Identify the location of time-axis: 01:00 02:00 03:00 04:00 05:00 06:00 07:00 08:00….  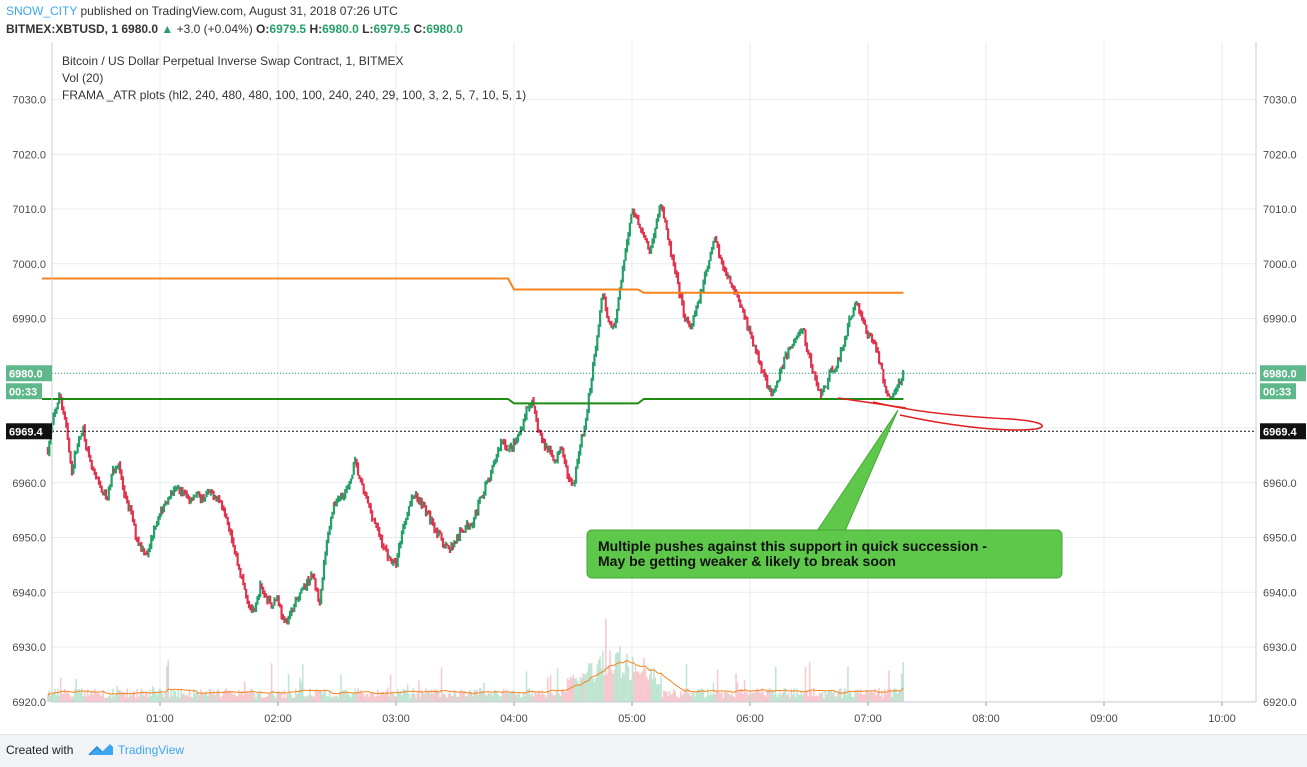
(654, 713).